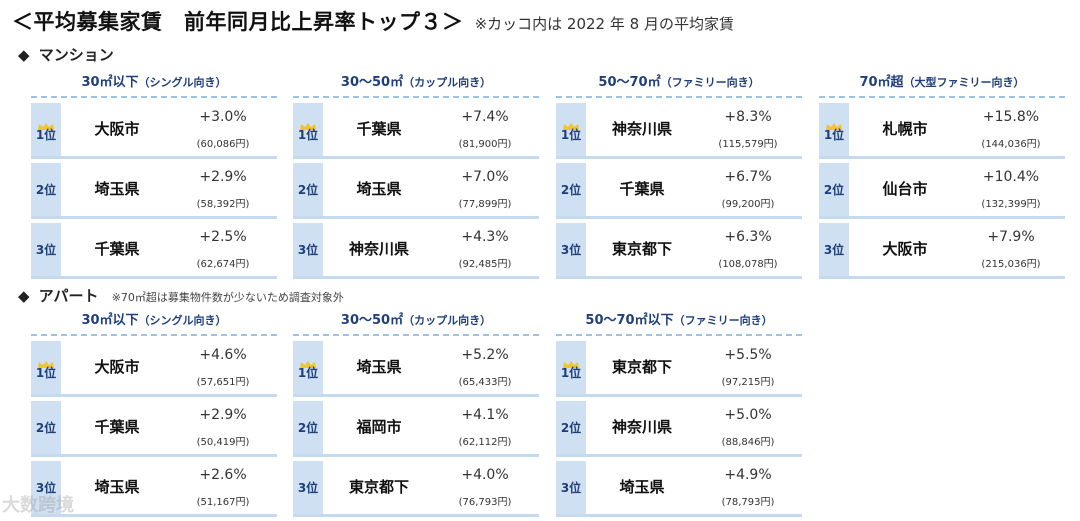 Image resolution: width=1080 pixels, height=521 pixels. I want to click on ranking-row: 1位 東京都下 +5.5% (97,215円), so click(679, 369).